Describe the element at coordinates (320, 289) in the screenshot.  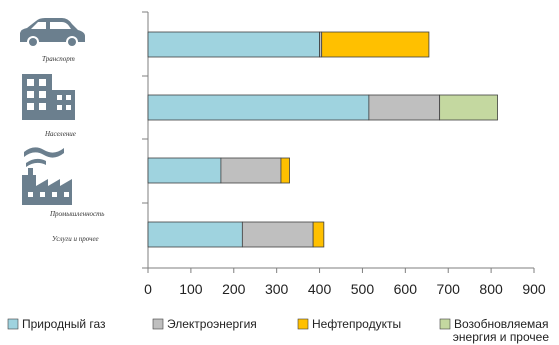
I see `x-tick-label: 400` at that location.